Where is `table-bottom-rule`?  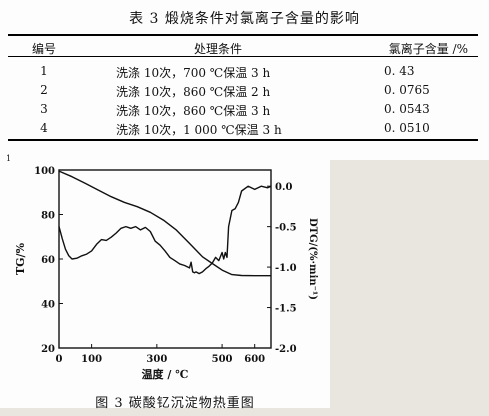 table-bottom-rule is located at coordinates (243, 140).